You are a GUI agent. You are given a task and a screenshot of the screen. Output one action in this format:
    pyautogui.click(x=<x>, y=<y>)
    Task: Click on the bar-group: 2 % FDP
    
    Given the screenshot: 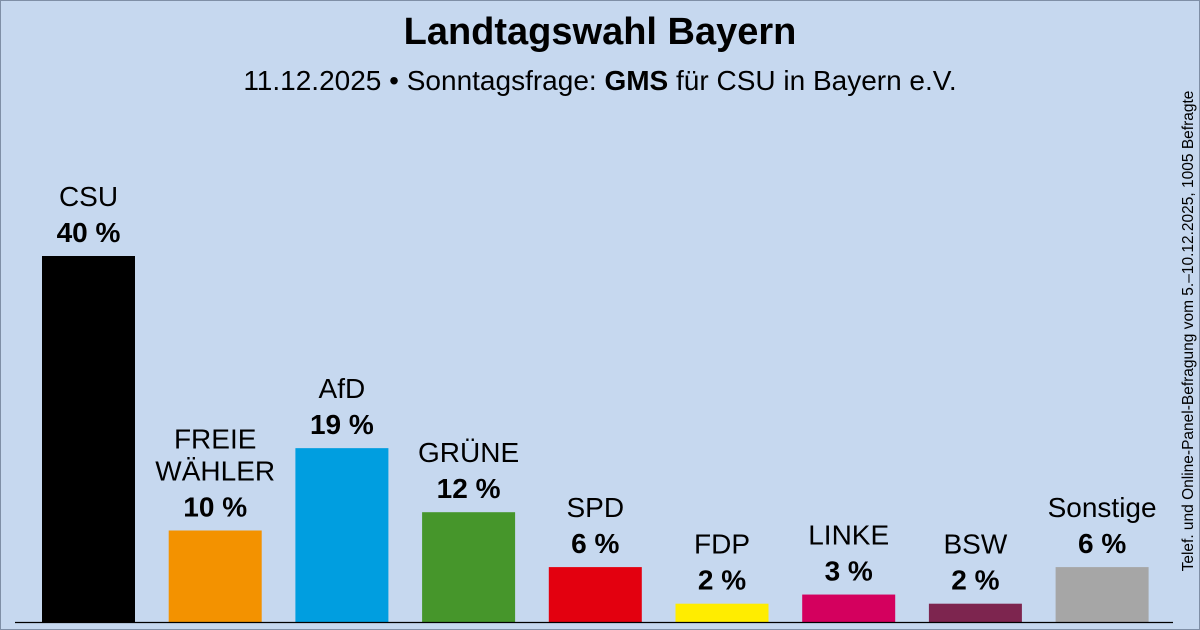 What is the action you would take?
    pyautogui.click(x=722, y=575)
    